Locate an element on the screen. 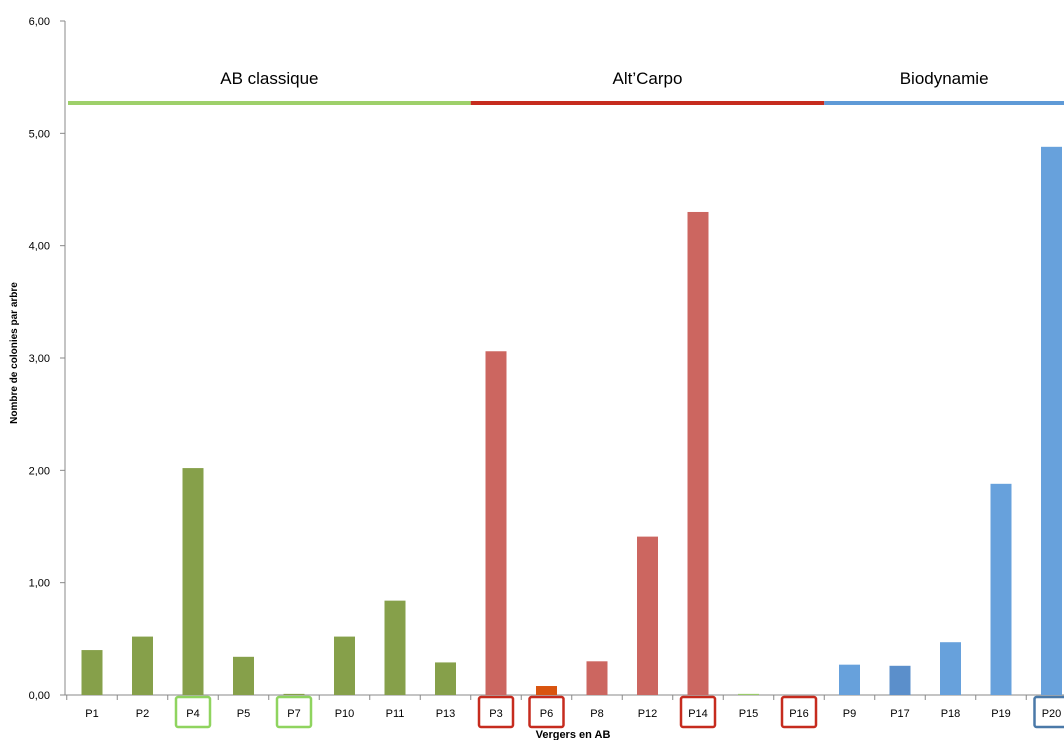 Image resolution: width=1064 pixels, height=740 pixels. x-tick-label: P5 is located at coordinates (243, 714).